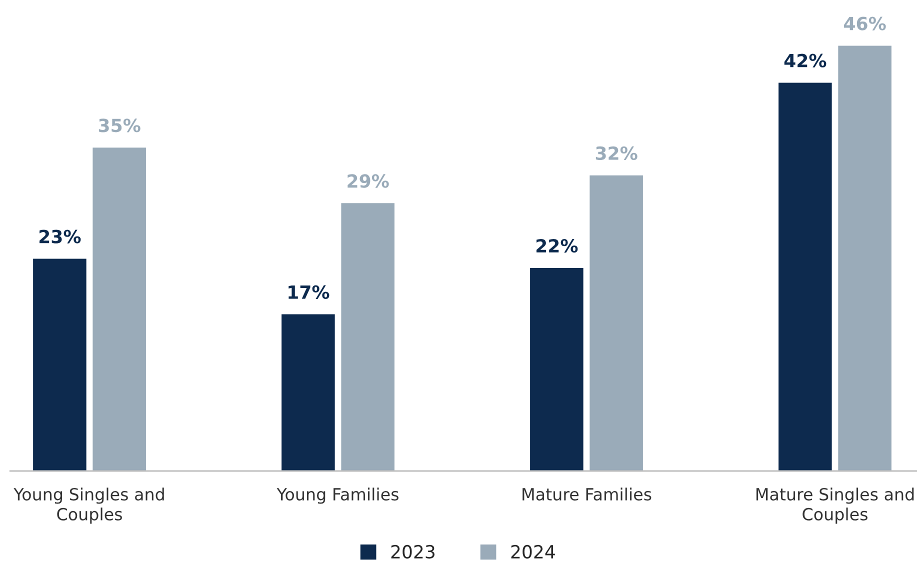 This screenshot has height=567, width=917. What do you see at coordinates (835, 506) in the screenshot?
I see `x-tick-label: Mature Singles and Couples` at bounding box center [835, 506].